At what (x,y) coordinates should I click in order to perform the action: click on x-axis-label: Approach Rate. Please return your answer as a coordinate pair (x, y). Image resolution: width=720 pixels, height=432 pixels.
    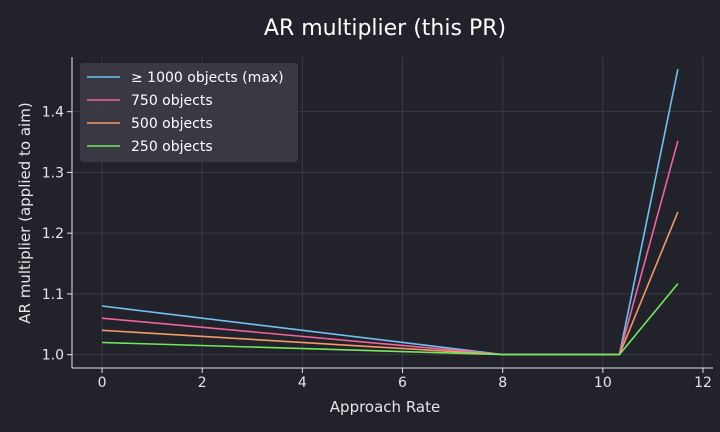
    Looking at the image, I should click on (385, 407).